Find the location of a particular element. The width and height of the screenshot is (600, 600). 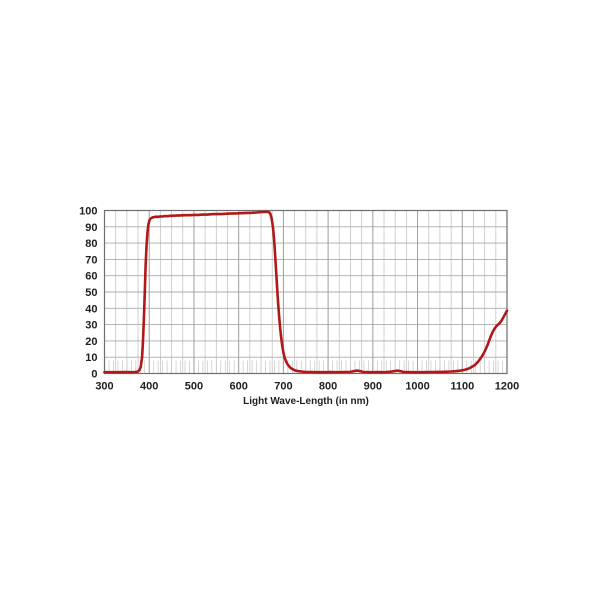

x-tick-label: 1200 is located at coordinates (507, 387).